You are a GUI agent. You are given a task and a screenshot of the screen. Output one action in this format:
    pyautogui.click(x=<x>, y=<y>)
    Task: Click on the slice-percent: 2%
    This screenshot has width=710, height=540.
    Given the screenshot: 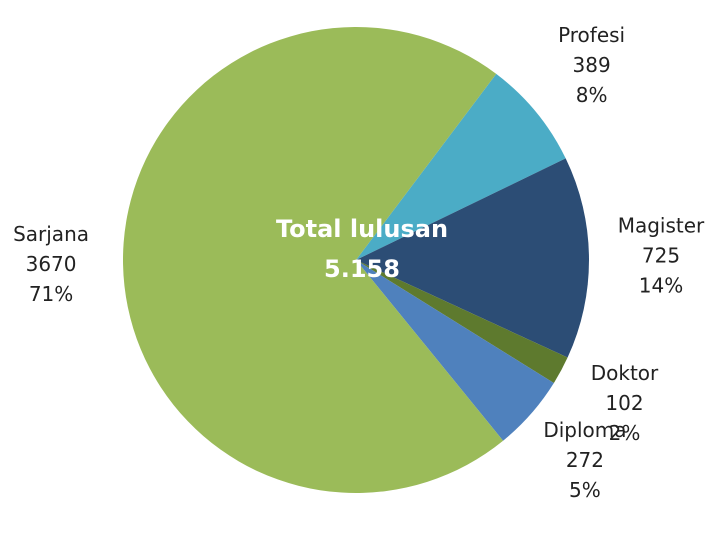 What is the action you would take?
    pyautogui.click(x=625, y=433)
    